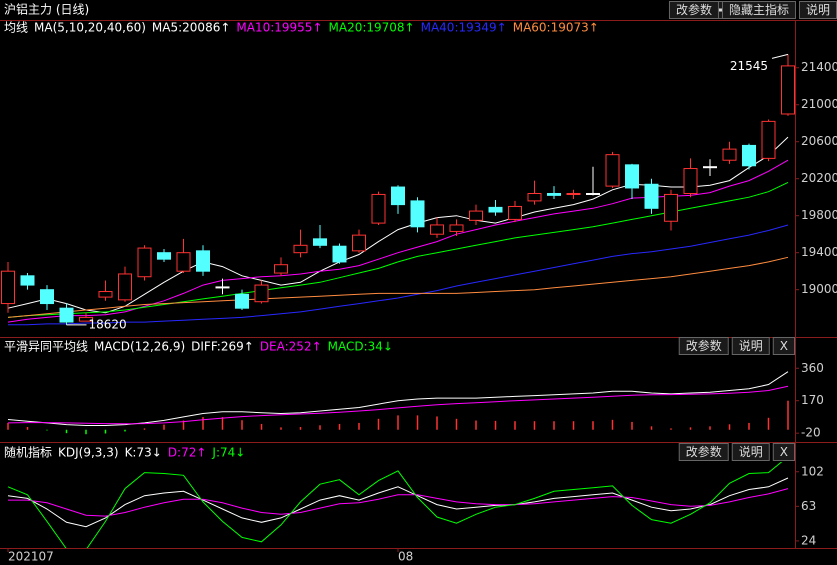 The width and height of the screenshot is (837, 565). I want to click on button: 隐藏主指标, so click(758, 10).